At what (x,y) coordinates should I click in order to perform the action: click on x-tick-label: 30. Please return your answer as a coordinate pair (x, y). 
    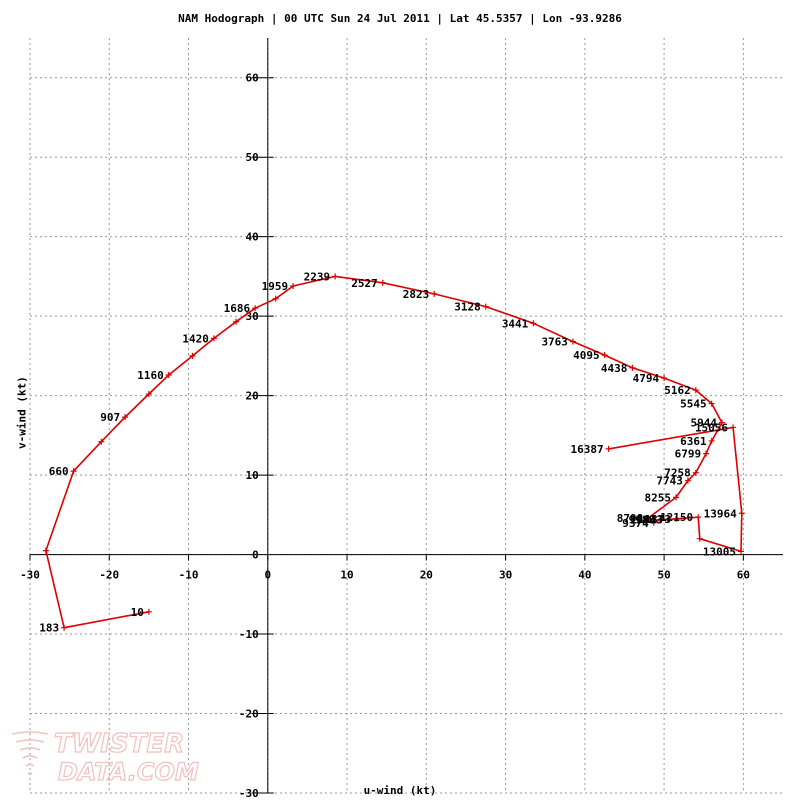
    Looking at the image, I should click on (505, 575).